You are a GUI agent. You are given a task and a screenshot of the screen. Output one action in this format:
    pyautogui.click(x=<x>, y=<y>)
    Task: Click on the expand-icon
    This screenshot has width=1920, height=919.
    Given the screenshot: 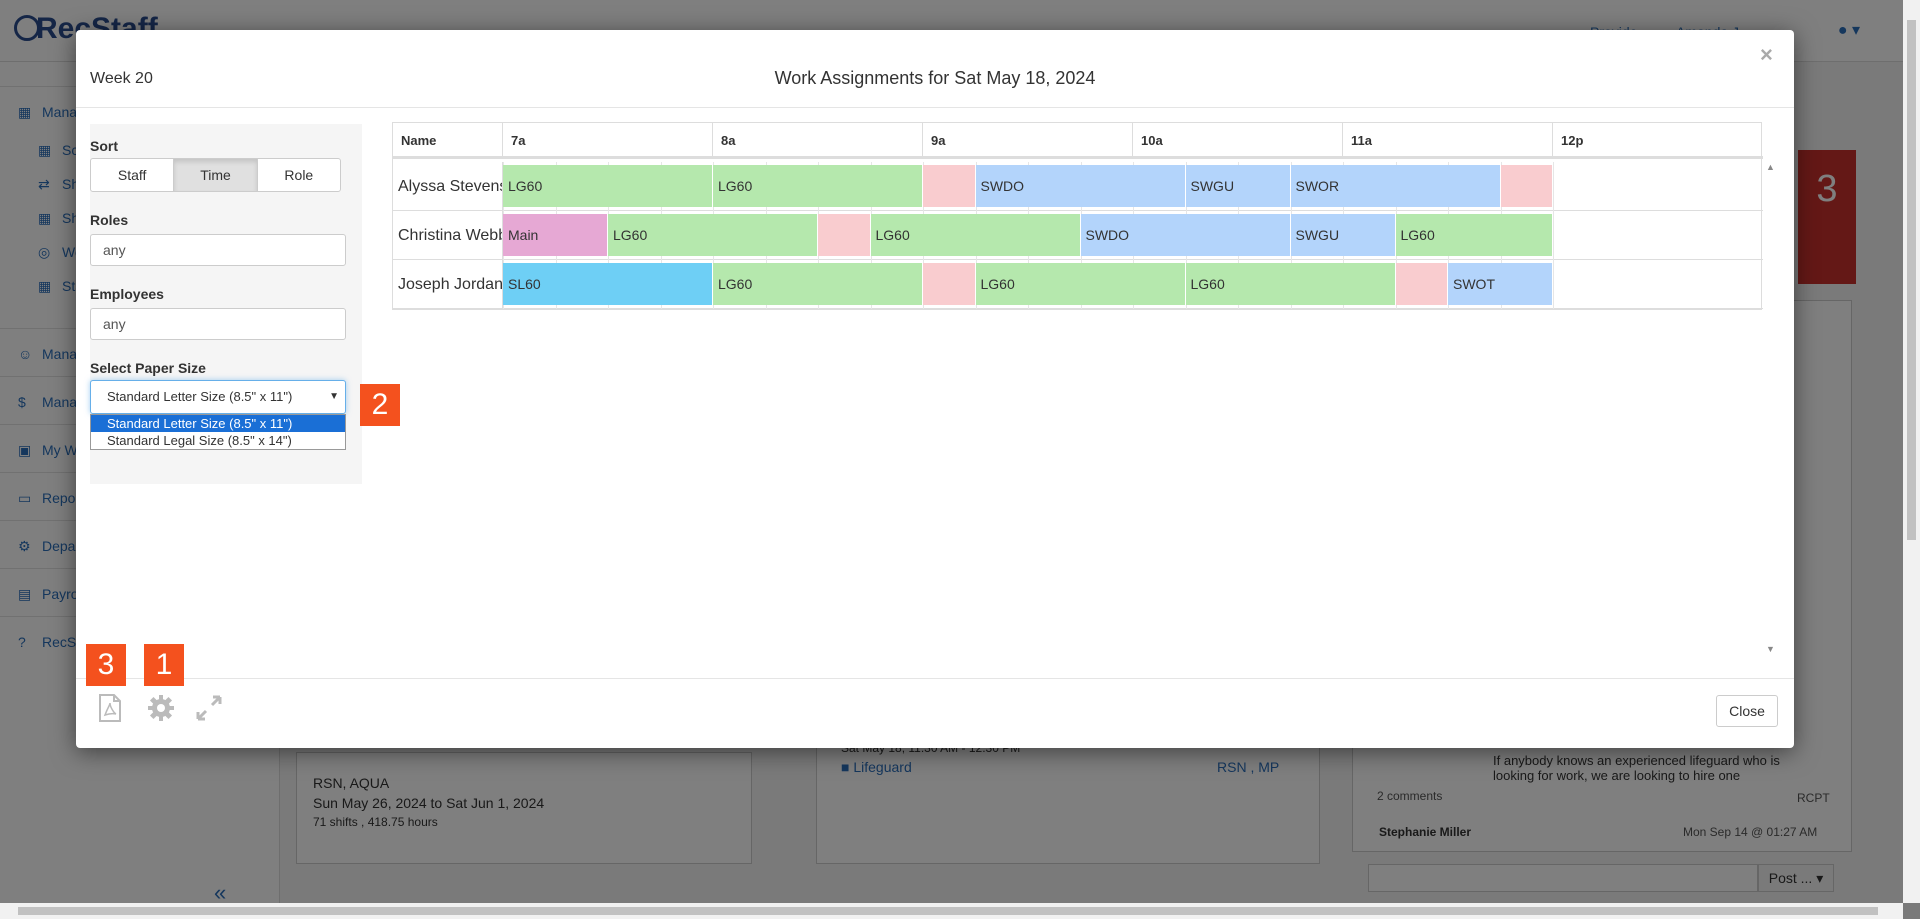 What is the action you would take?
    pyautogui.click(x=209, y=708)
    